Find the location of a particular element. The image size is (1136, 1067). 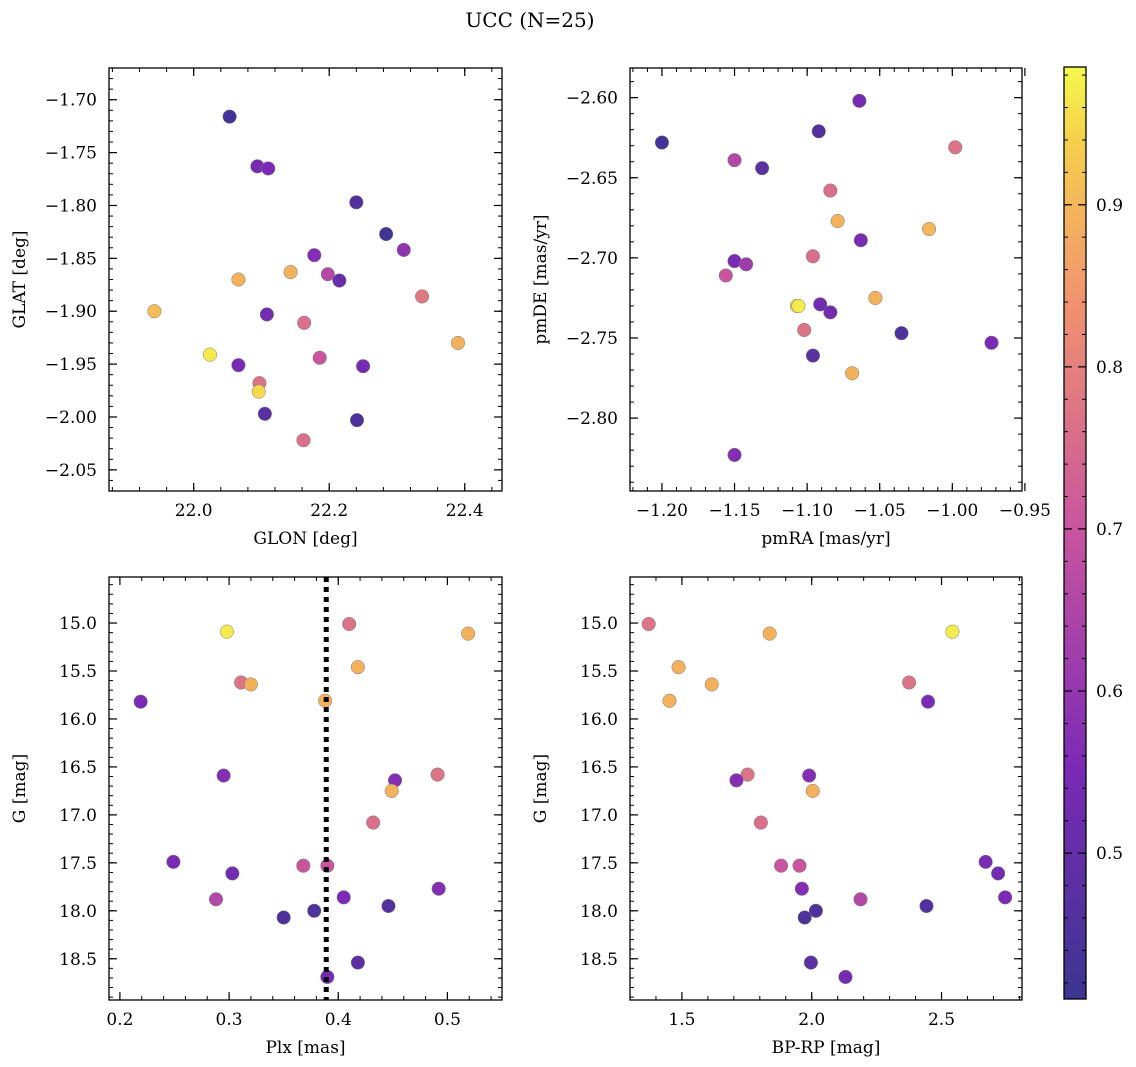

x-tick-label: −1.20 is located at coordinates (662, 511).